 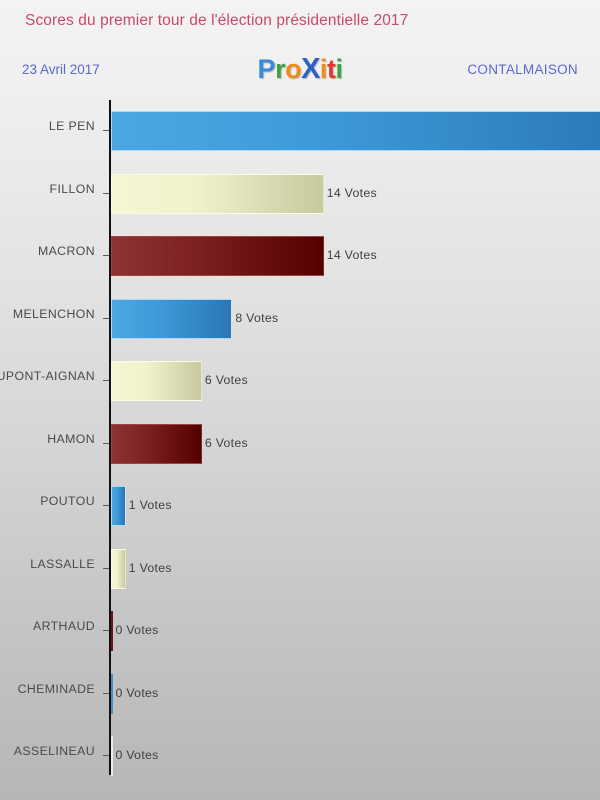 I want to click on candidate-label: LE PEN, so click(x=71, y=126).